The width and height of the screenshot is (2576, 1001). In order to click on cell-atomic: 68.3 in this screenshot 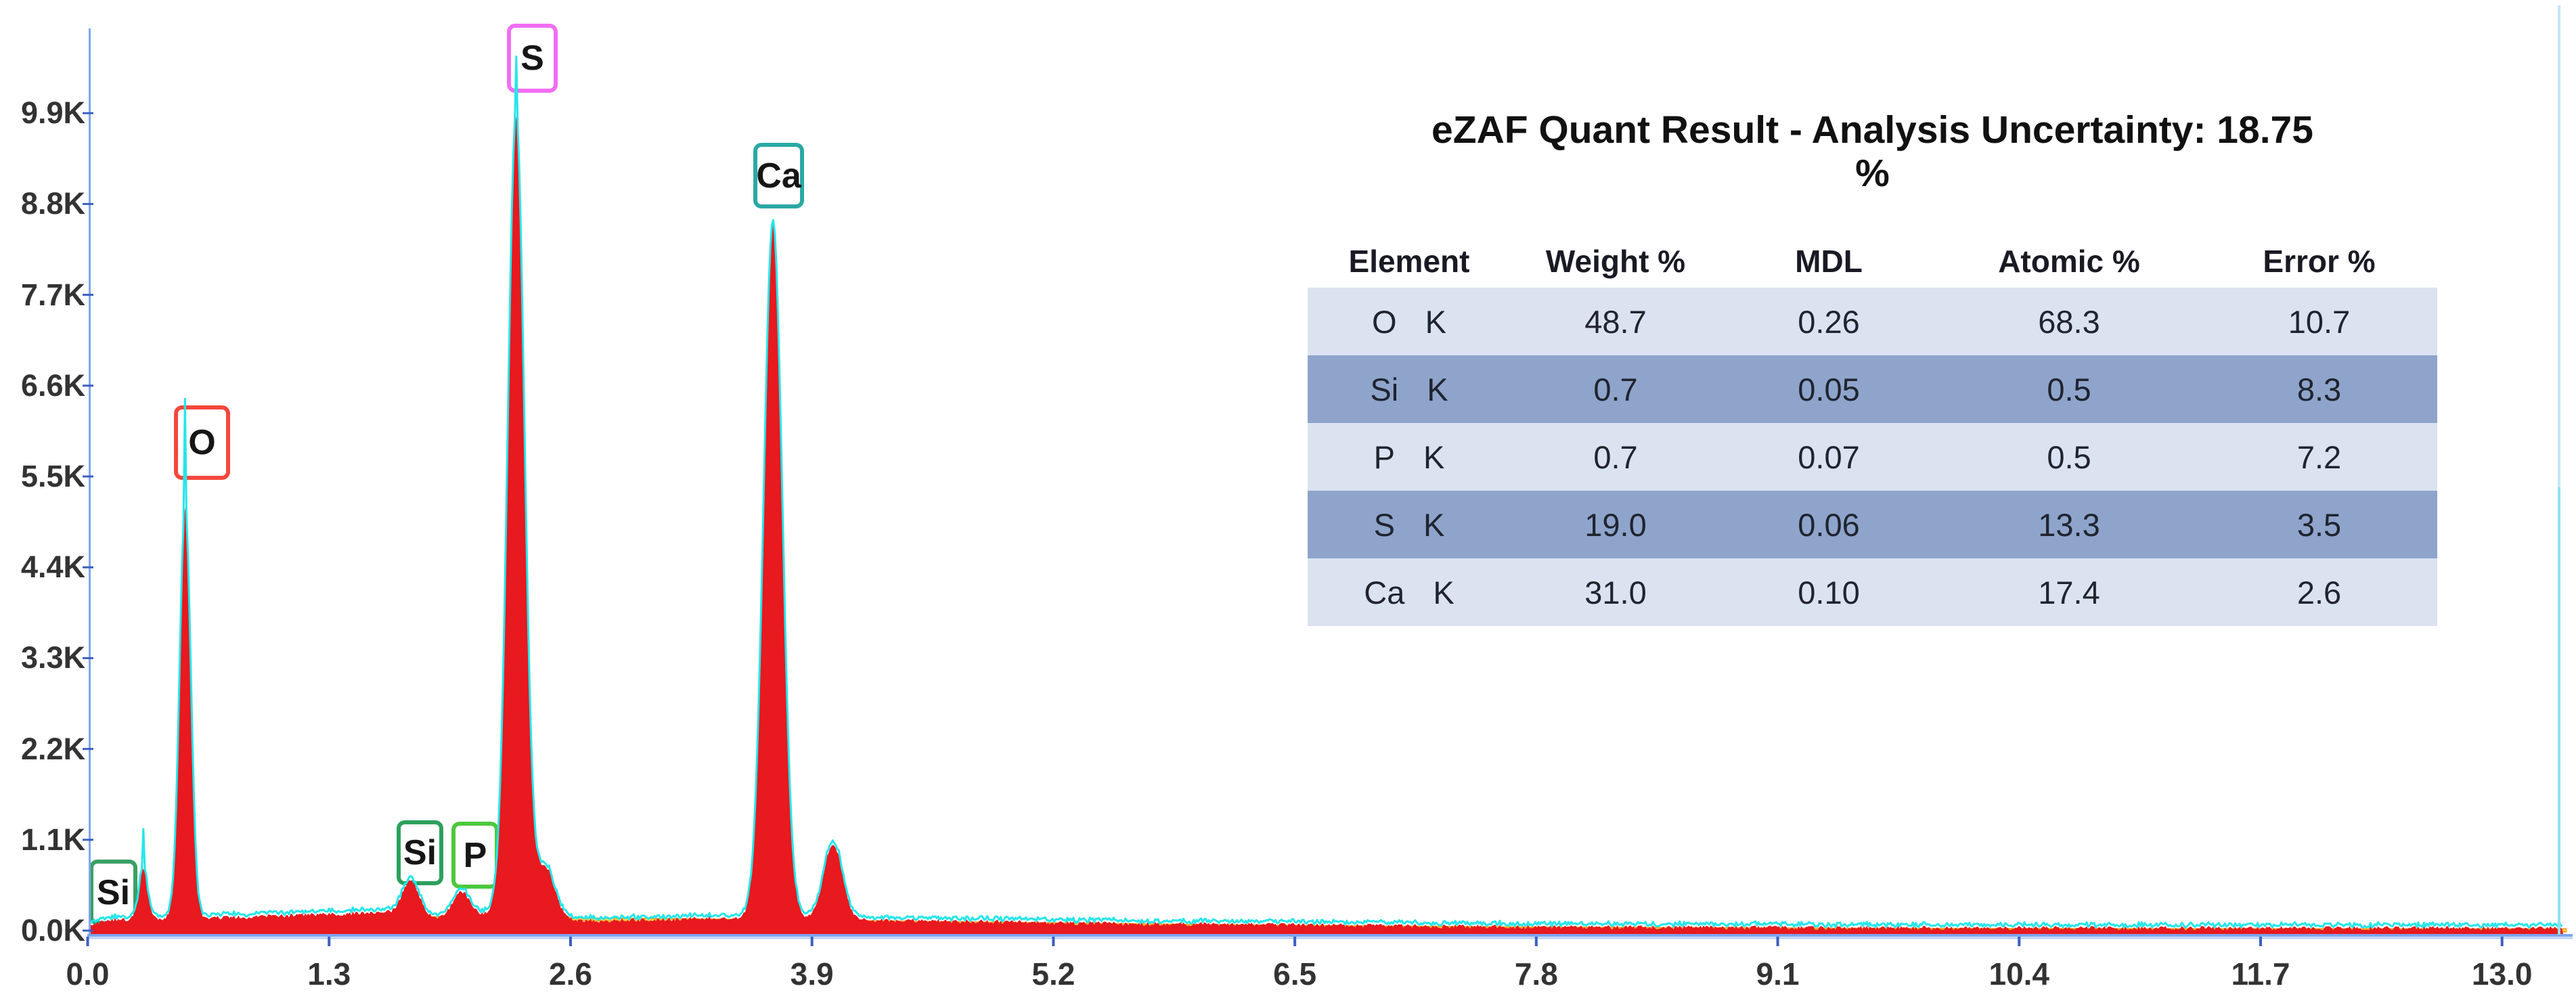, I will do `click(2069, 321)`.